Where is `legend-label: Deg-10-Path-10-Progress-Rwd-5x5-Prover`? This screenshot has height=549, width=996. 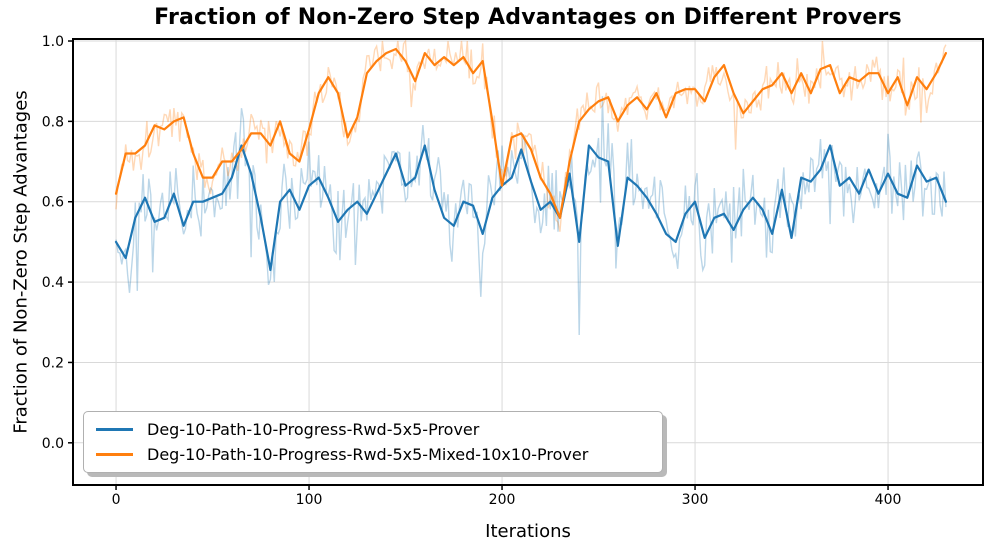
legend-label: Deg-10-Path-10-Progress-Rwd-5x5-Prover is located at coordinates (313, 430).